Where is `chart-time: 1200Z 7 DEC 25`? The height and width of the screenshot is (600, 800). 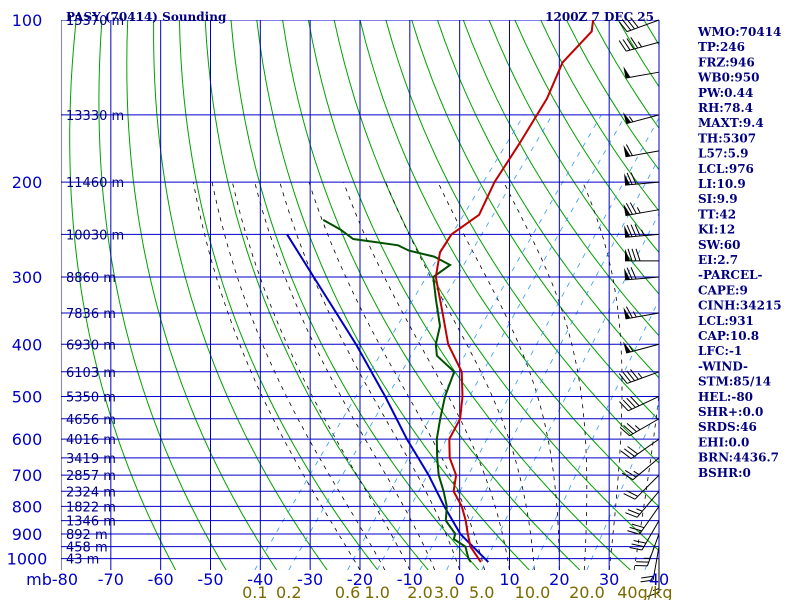
chart-time: 1200Z 7 DEC 25 is located at coordinates (599, 17).